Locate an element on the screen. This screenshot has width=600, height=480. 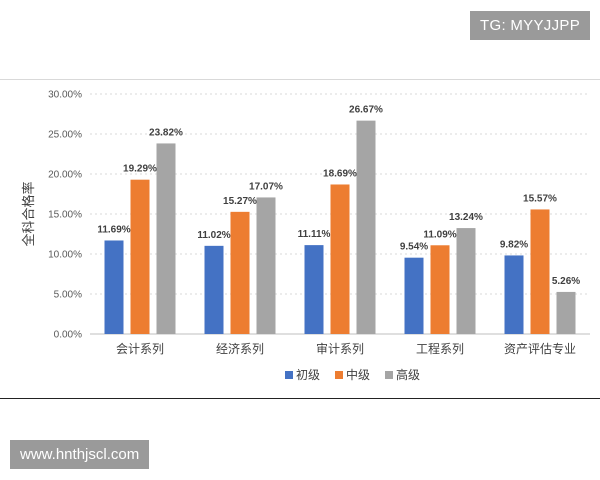
y-tick-label: 25.00% is located at coordinates (65, 135).